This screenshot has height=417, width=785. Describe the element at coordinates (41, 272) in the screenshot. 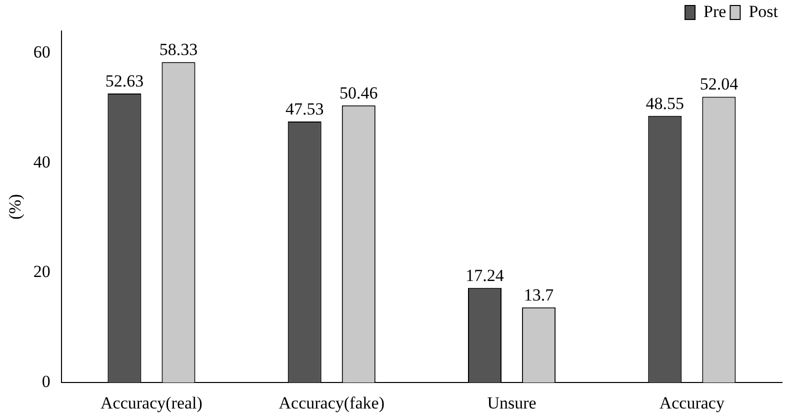

I see `y-tick-label: 20` at that location.